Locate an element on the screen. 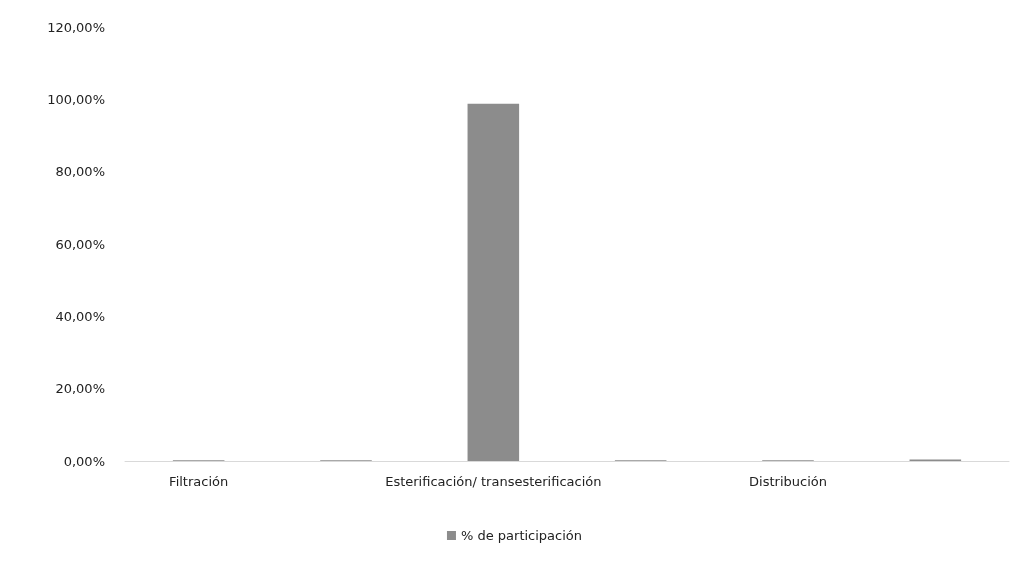 Image resolution: width=1029 pixels, height=565 pixels. x-tick-label: Filtración is located at coordinates (199, 481).